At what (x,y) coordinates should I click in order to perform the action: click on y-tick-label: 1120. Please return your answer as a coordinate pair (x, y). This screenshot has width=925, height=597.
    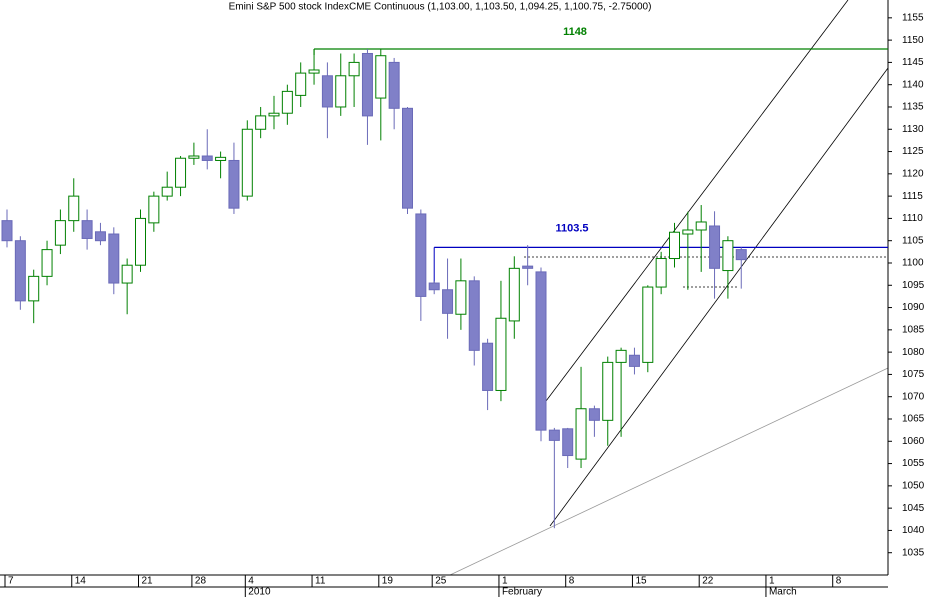
    Looking at the image, I should click on (913, 173).